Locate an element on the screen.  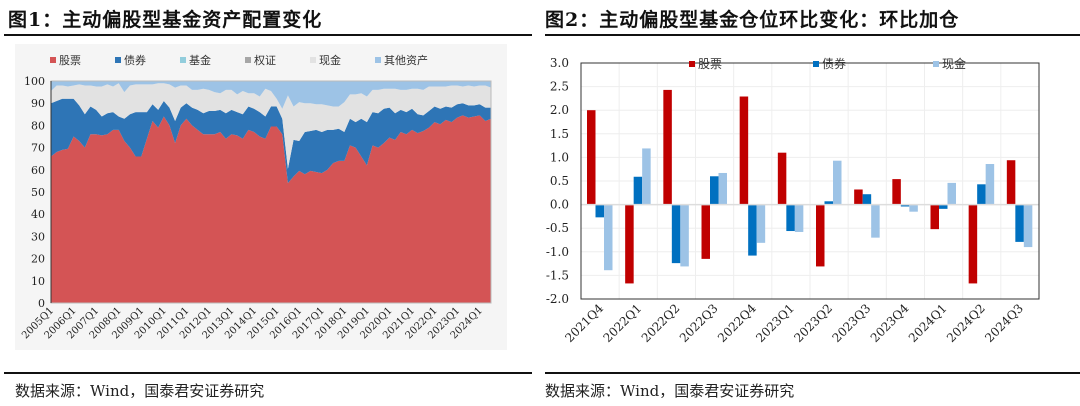
source-note-2: 数据来源：Wind，国泰君安证券研究 is located at coordinates (670, 391).